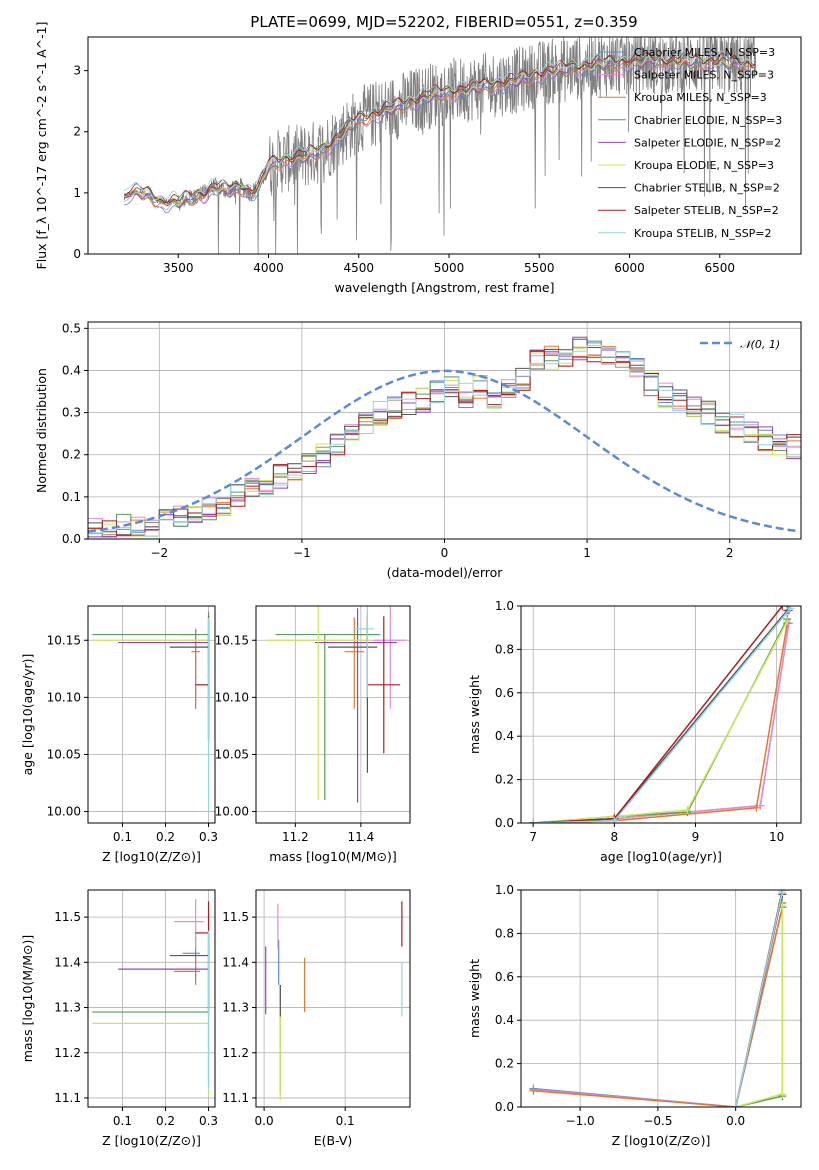 The height and width of the screenshot is (1170, 819). I want to click on mass-weight-vs-z-ytick-label: 0.6, so click(504, 977).